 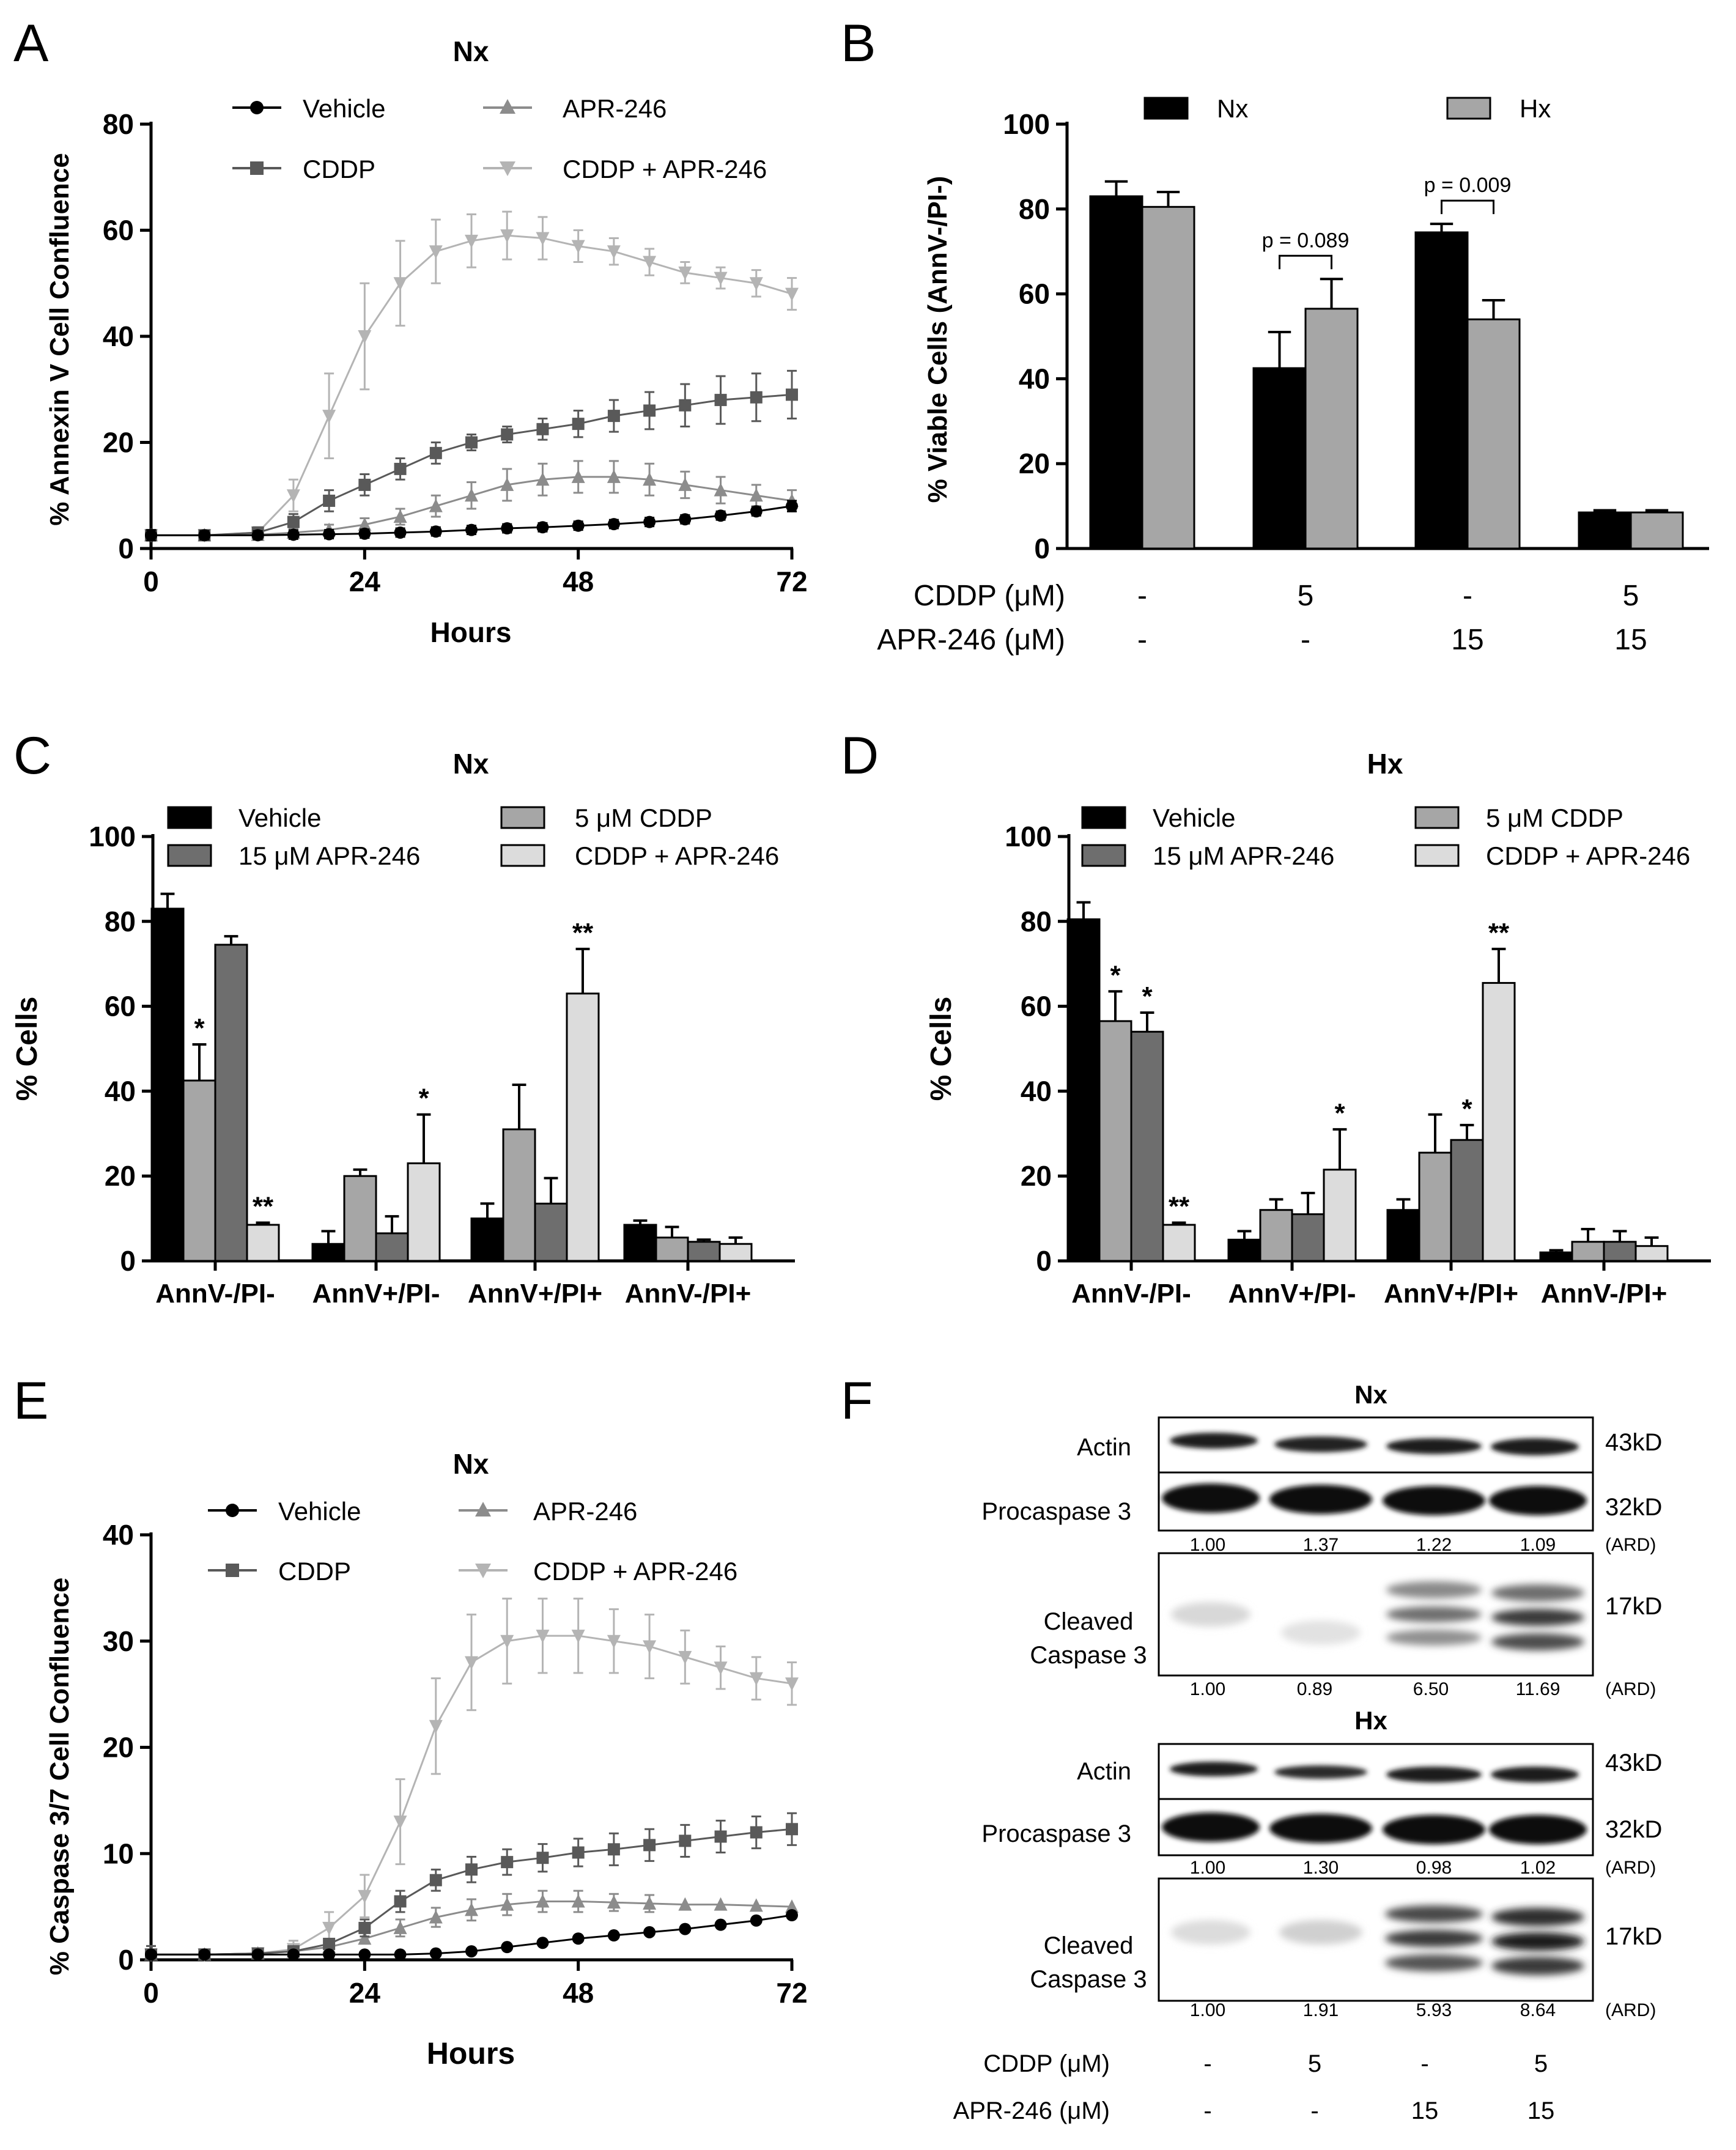 What do you see at coordinates (32, 755) in the screenshot?
I see `panel-letter-c: C` at bounding box center [32, 755].